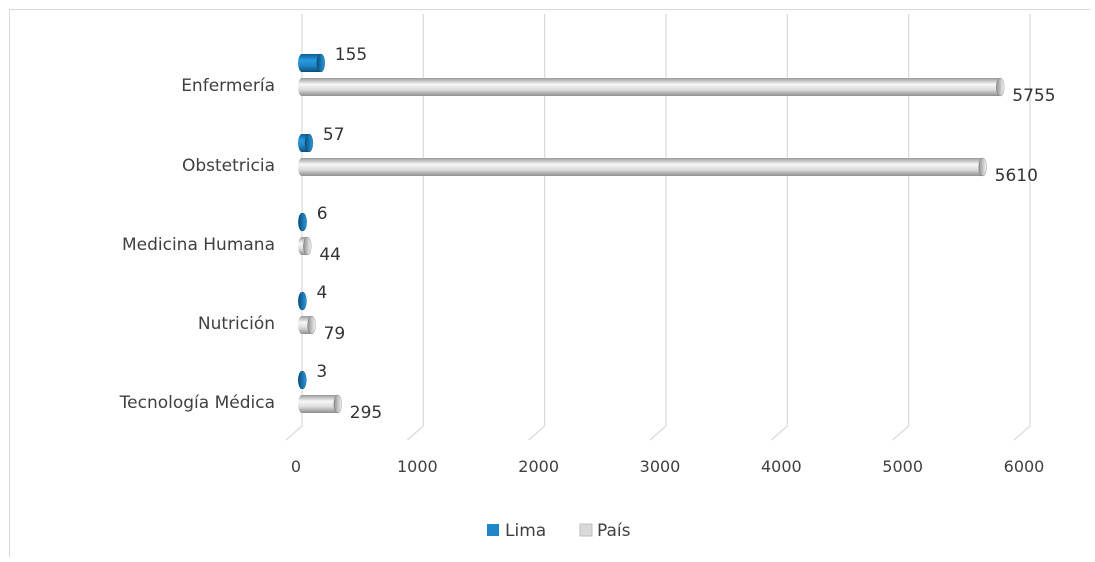 This screenshot has width=1095, height=562. Describe the element at coordinates (322, 214) in the screenshot. I see `lima-data-label: 6` at that location.